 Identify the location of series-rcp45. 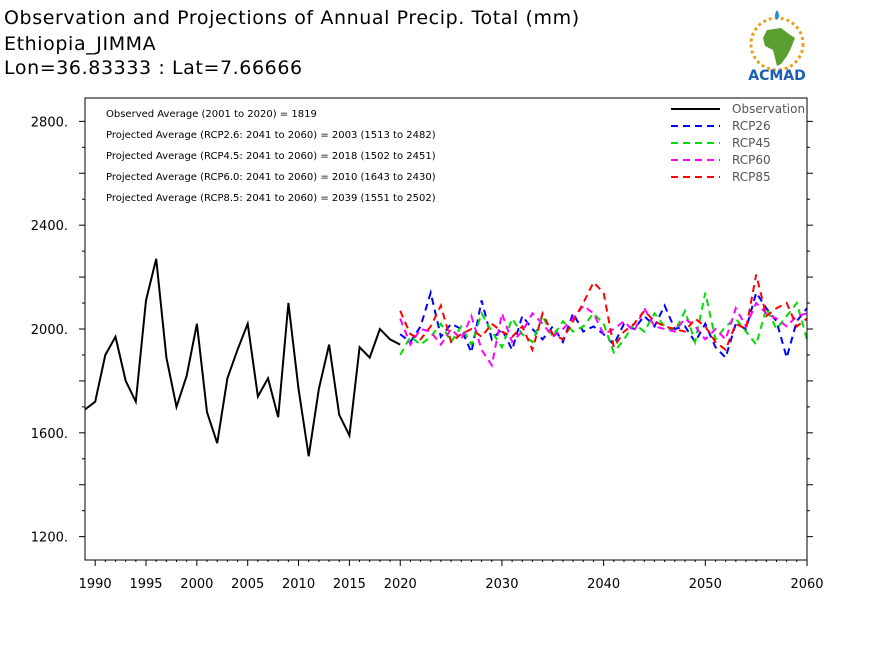
(603, 324).